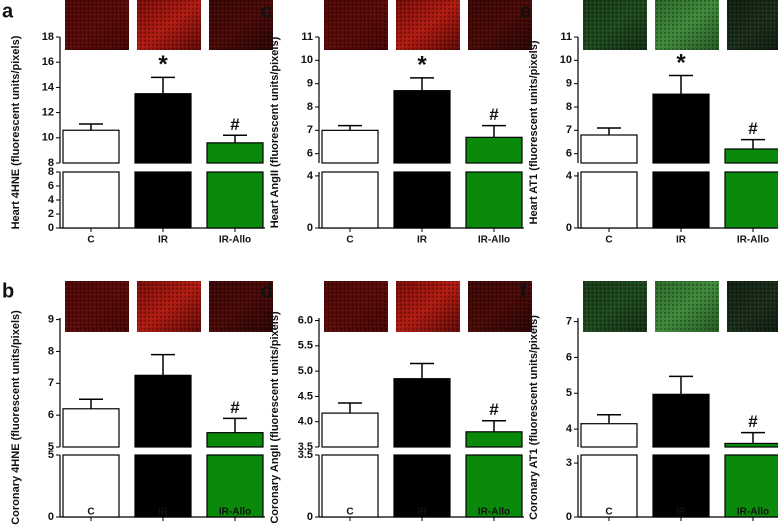  Describe the element at coordinates (16, 417) in the screenshot. I see `y-axis-label: Coronary 4HNE (fluorescent units/pixels)` at that location.